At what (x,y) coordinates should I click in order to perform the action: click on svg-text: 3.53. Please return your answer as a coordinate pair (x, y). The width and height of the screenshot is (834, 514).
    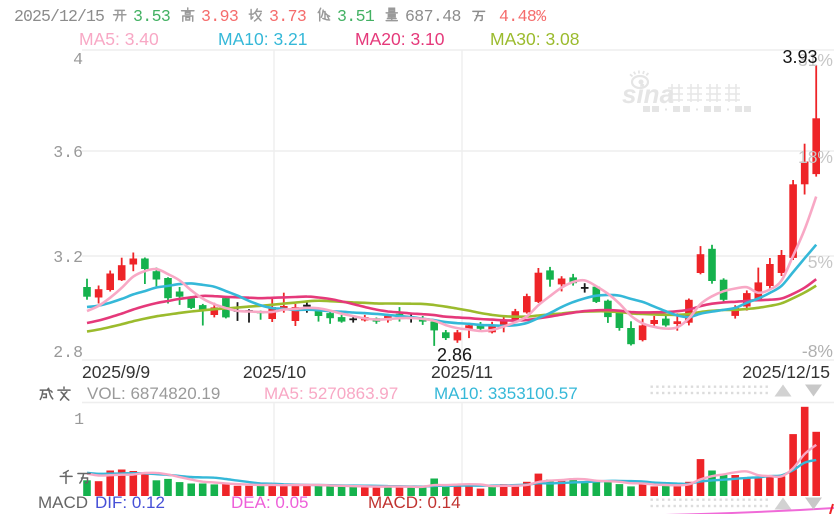
    Looking at the image, I should click on (151, 16).